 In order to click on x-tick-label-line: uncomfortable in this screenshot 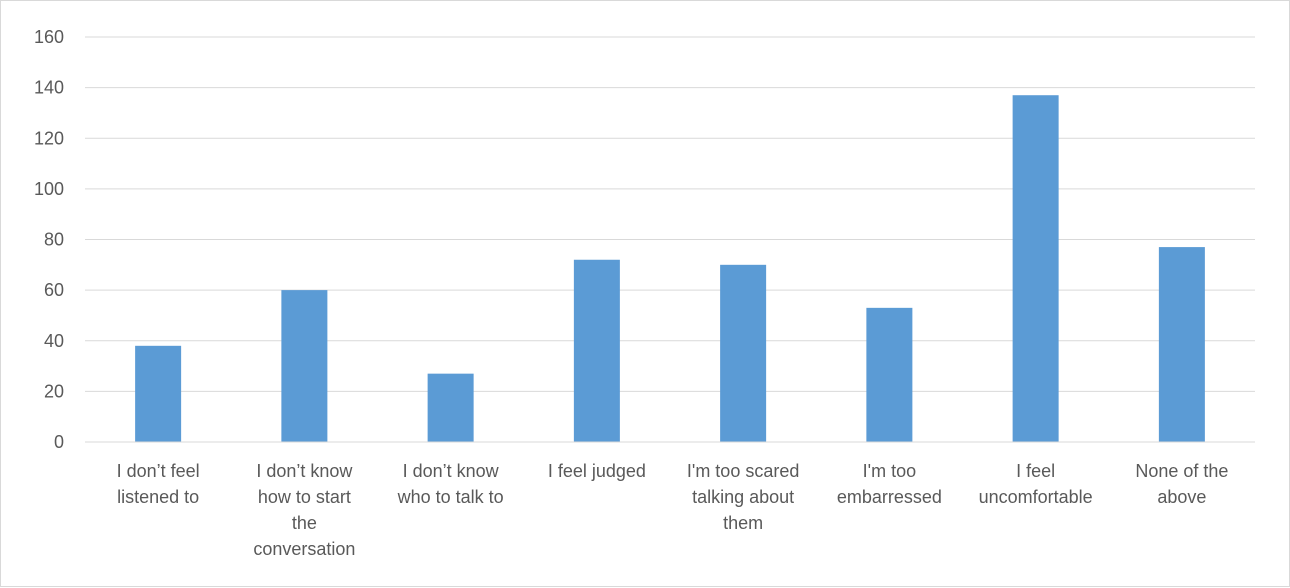, I will do `click(1036, 497)`.